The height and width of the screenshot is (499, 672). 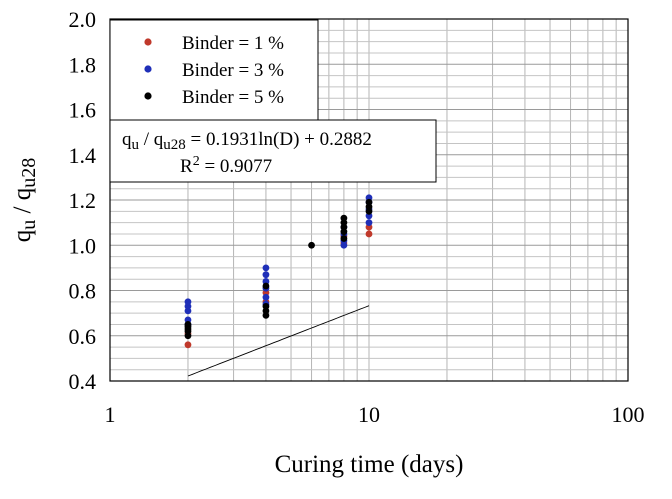 I want to click on trendline, so click(x=278, y=341).